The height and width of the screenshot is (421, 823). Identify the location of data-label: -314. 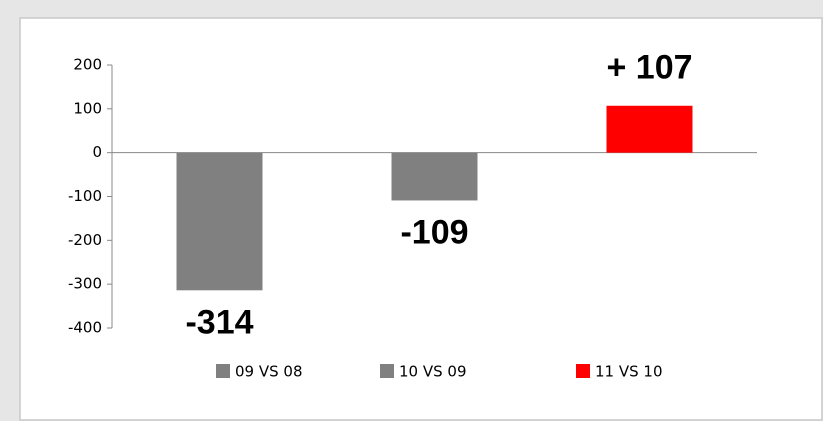
(219, 322).